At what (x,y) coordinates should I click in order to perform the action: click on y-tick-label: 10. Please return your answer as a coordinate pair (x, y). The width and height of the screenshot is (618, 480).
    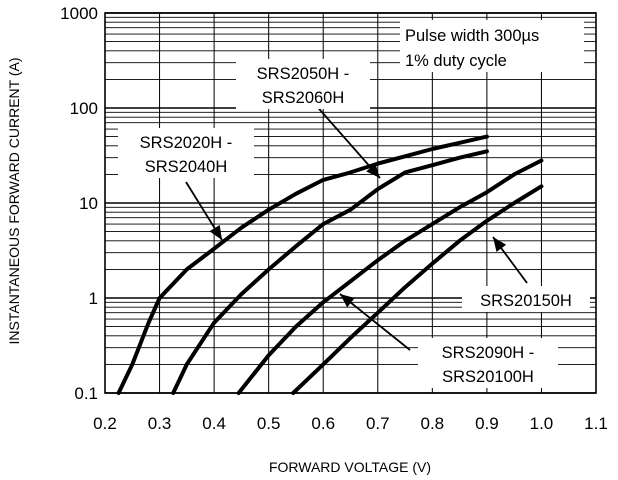
    Looking at the image, I should click on (88, 203).